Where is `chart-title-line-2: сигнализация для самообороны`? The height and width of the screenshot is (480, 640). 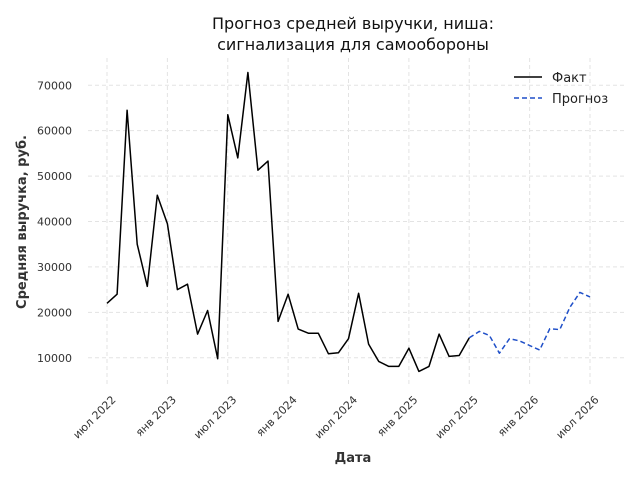
chart-title-line-2: сигнализация для самообороны is located at coordinates (353, 44).